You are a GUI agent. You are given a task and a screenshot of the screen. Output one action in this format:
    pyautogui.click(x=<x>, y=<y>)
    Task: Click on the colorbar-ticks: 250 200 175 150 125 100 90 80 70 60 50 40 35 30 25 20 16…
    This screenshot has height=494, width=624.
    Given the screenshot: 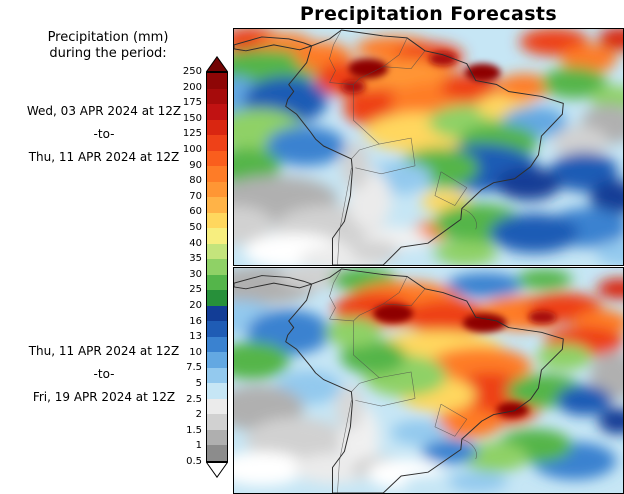 What is the action you would take?
    pyautogui.click(x=180, y=266)
    